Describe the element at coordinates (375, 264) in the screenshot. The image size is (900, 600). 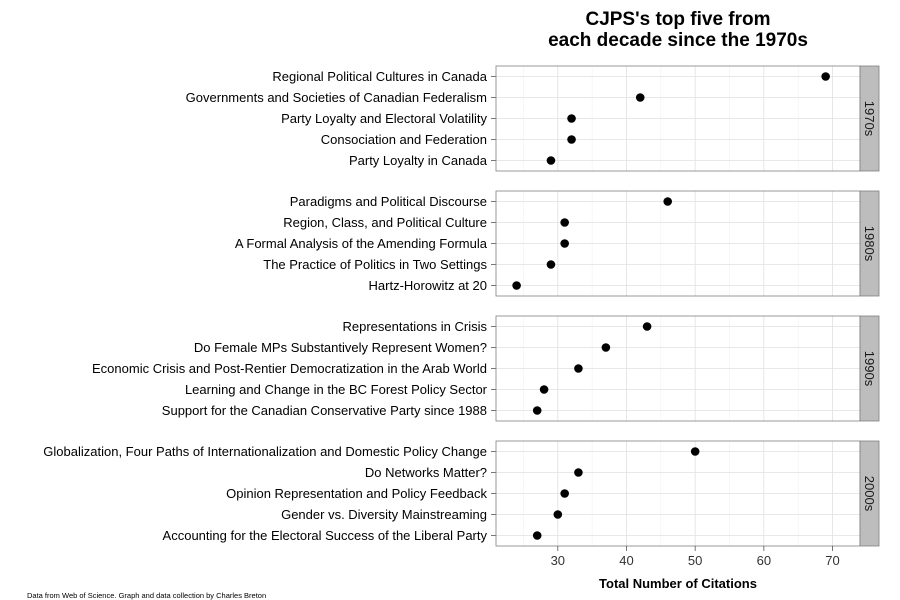
I see `category-label: The Practice of Politics in Two Settings` at that location.